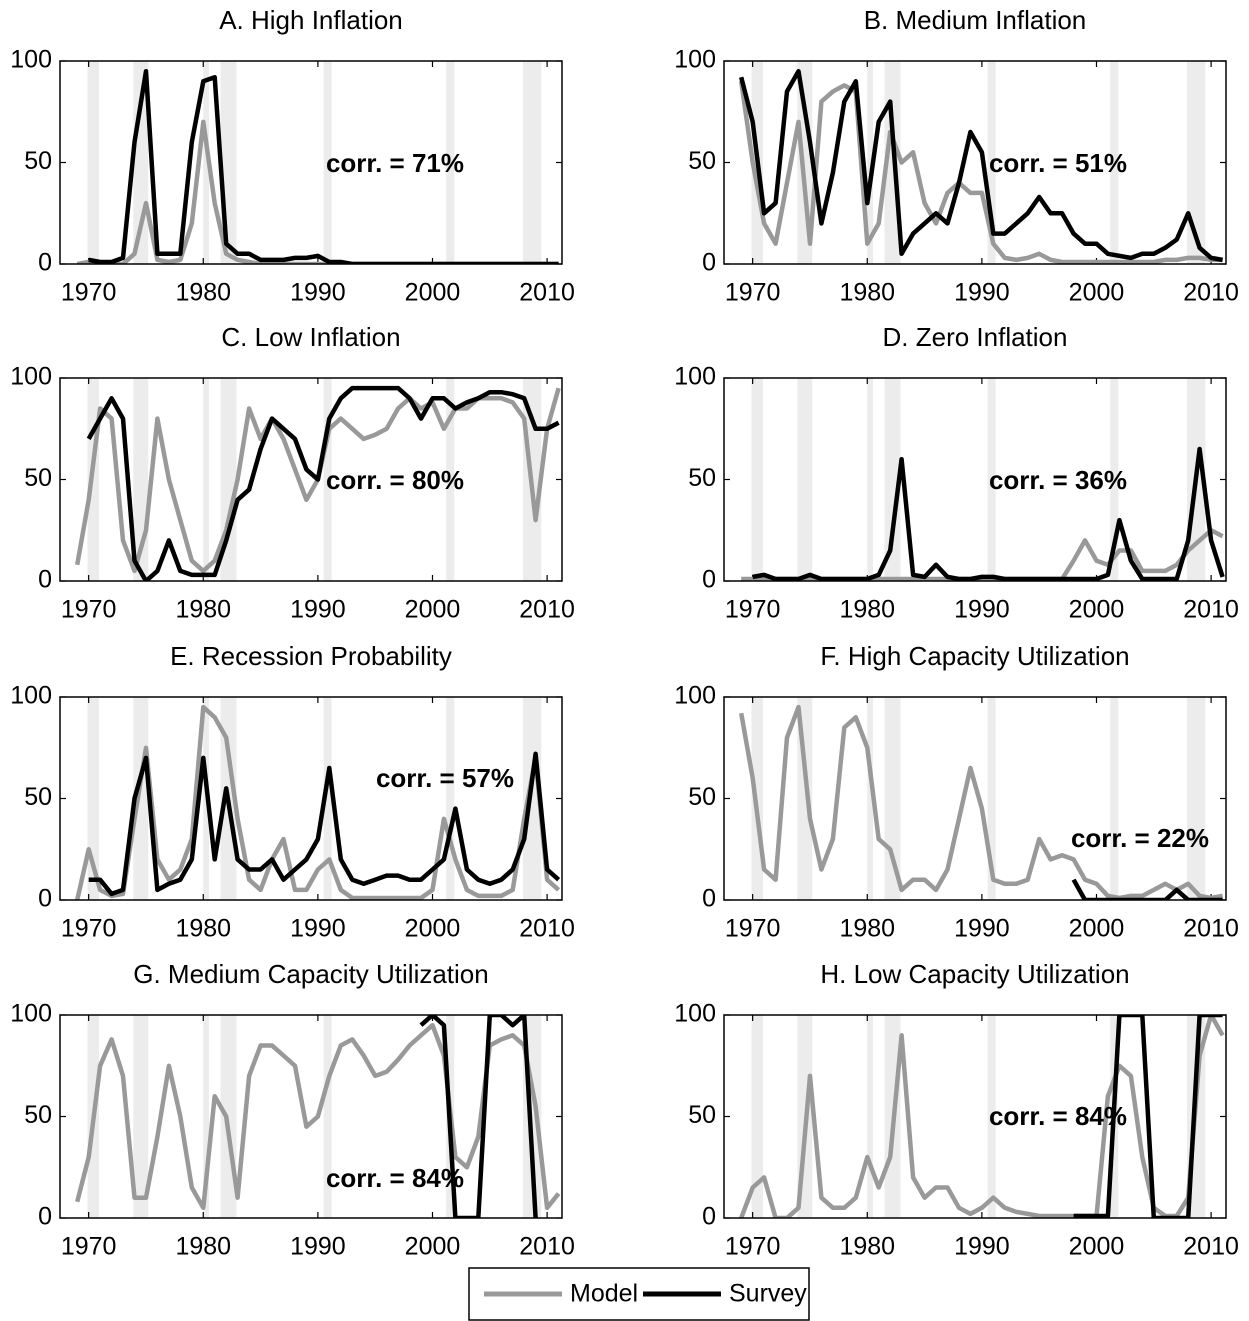  Describe the element at coordinates (768, 1294) in the screenshot. I see `legend-label: Survey` at that location.